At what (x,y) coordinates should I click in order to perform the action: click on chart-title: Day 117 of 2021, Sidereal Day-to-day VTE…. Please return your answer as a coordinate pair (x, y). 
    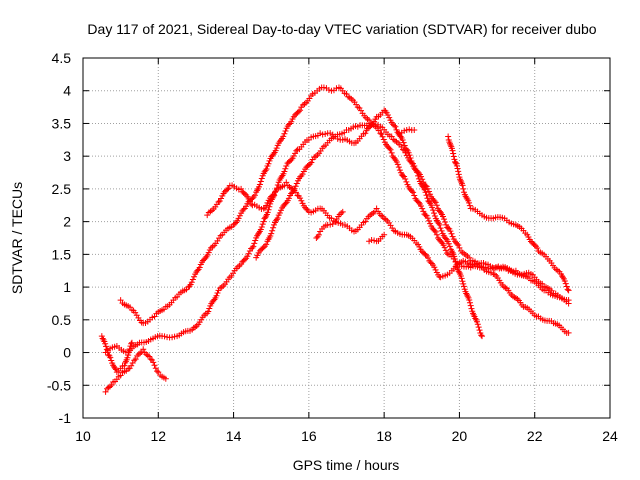
    Looking at the image, I should click on (341, 29).